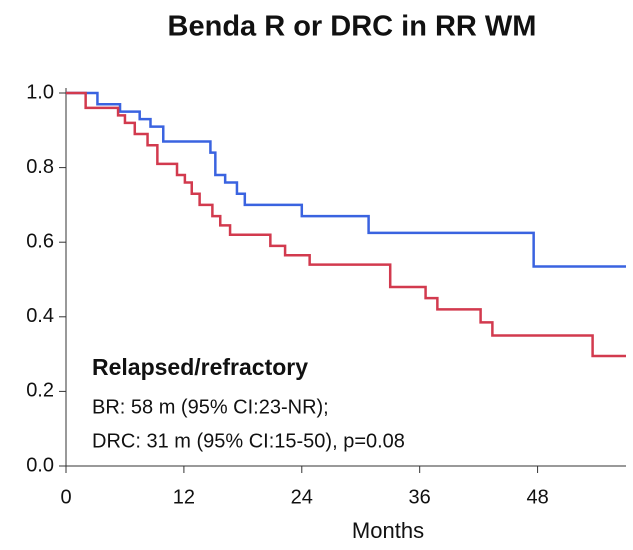  I want to click on y-tick-label: 1.0, so click(40, 92).